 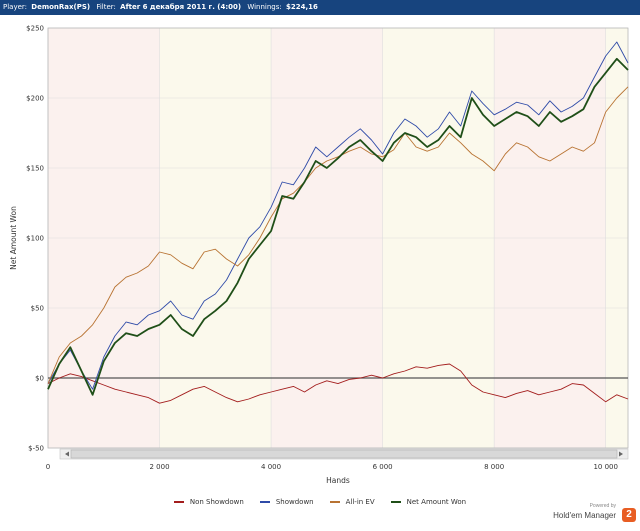 I want to click on legend-label: Showdown, so click(x=294, y=502).